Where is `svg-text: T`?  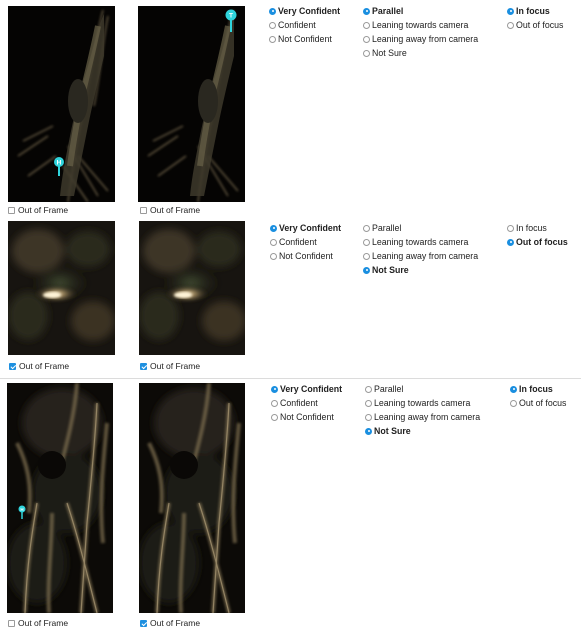
svg-text: T is located at coordinates (231, 16).